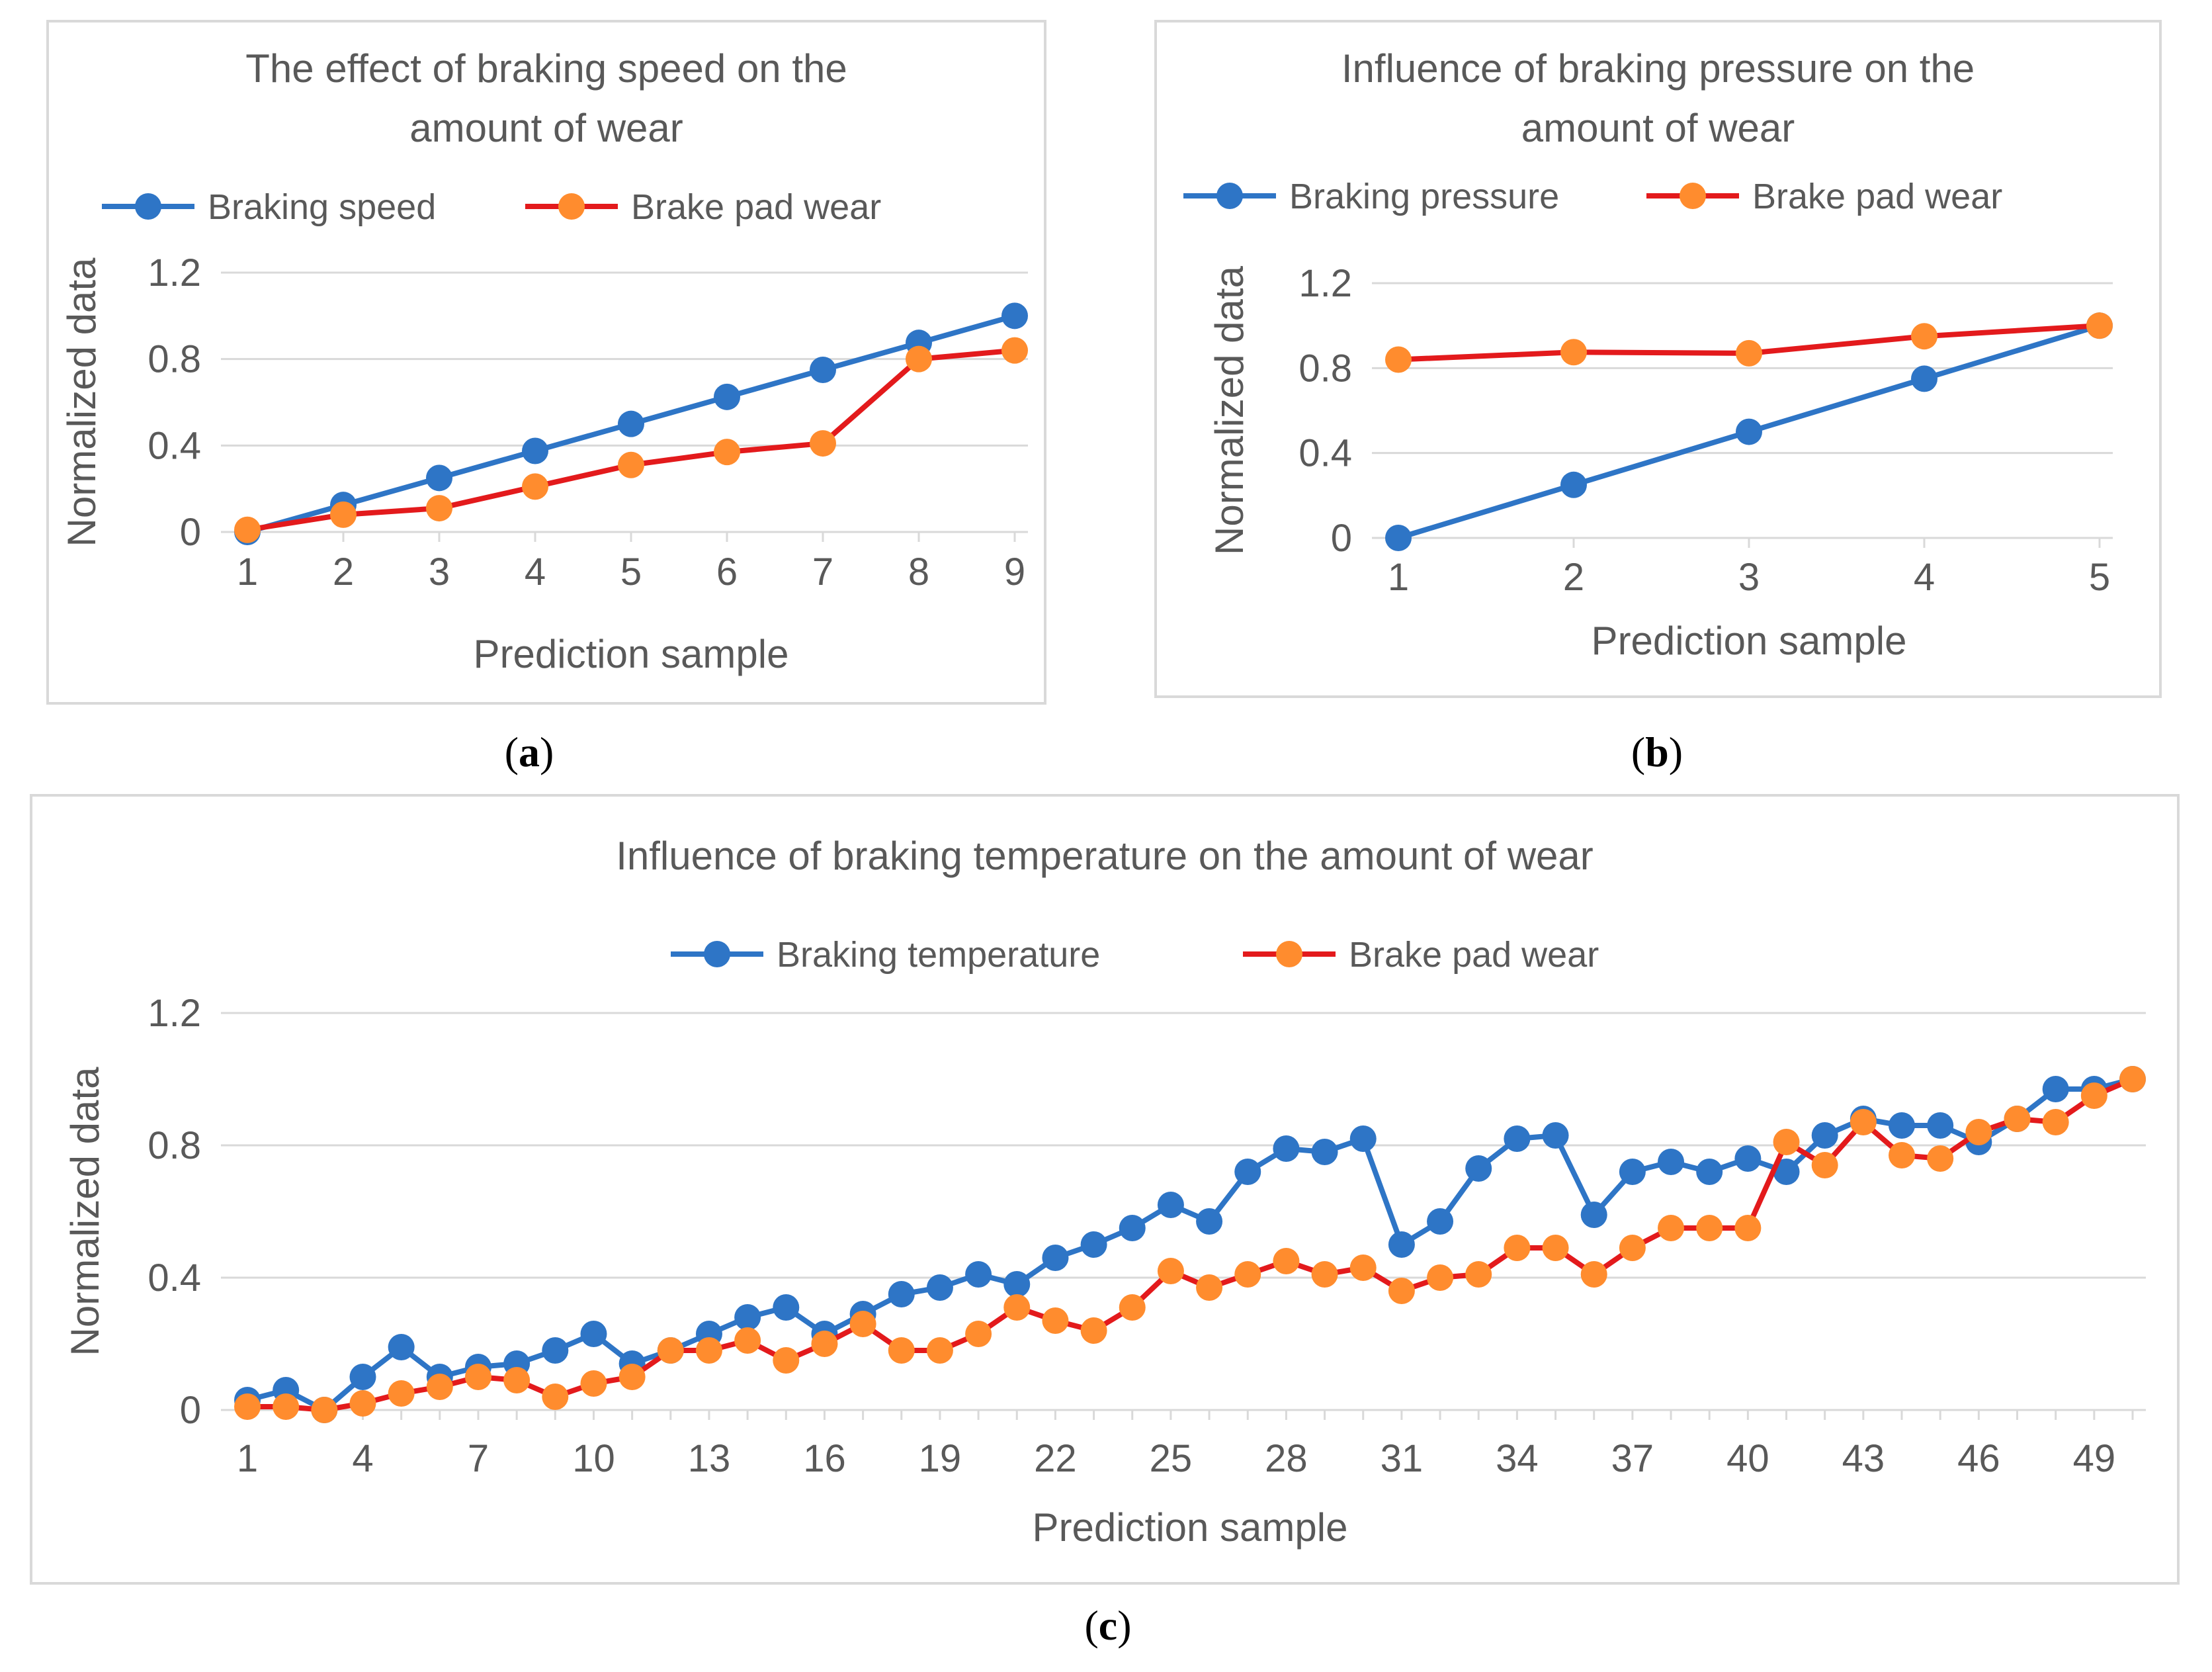  I want to click on legend-label: Braking pressure, so click(1424, 196).